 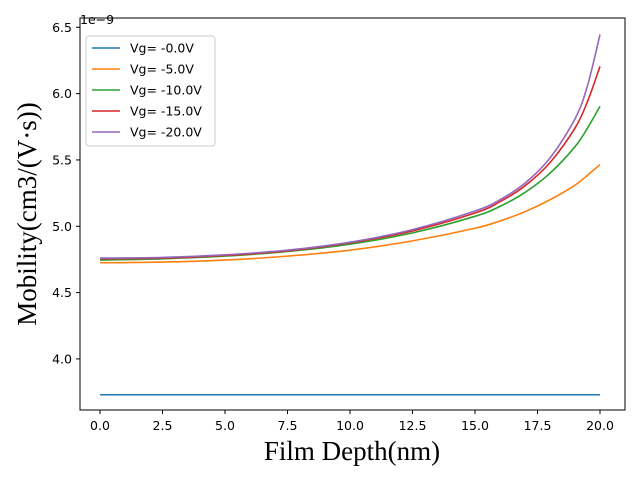 I want to click on legend-label-0: Vg= -0.0V, so click(x=162, y=48).